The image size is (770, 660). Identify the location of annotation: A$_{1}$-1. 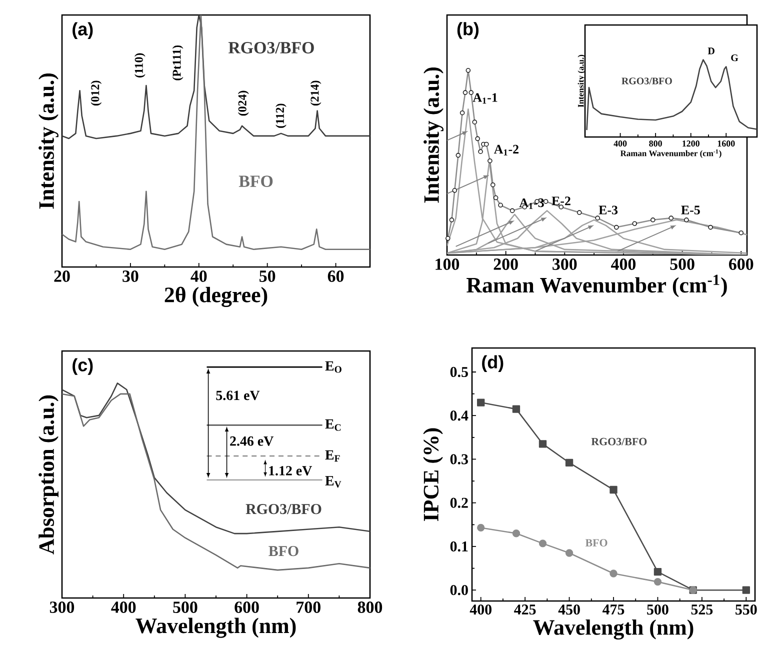
(485, 98).